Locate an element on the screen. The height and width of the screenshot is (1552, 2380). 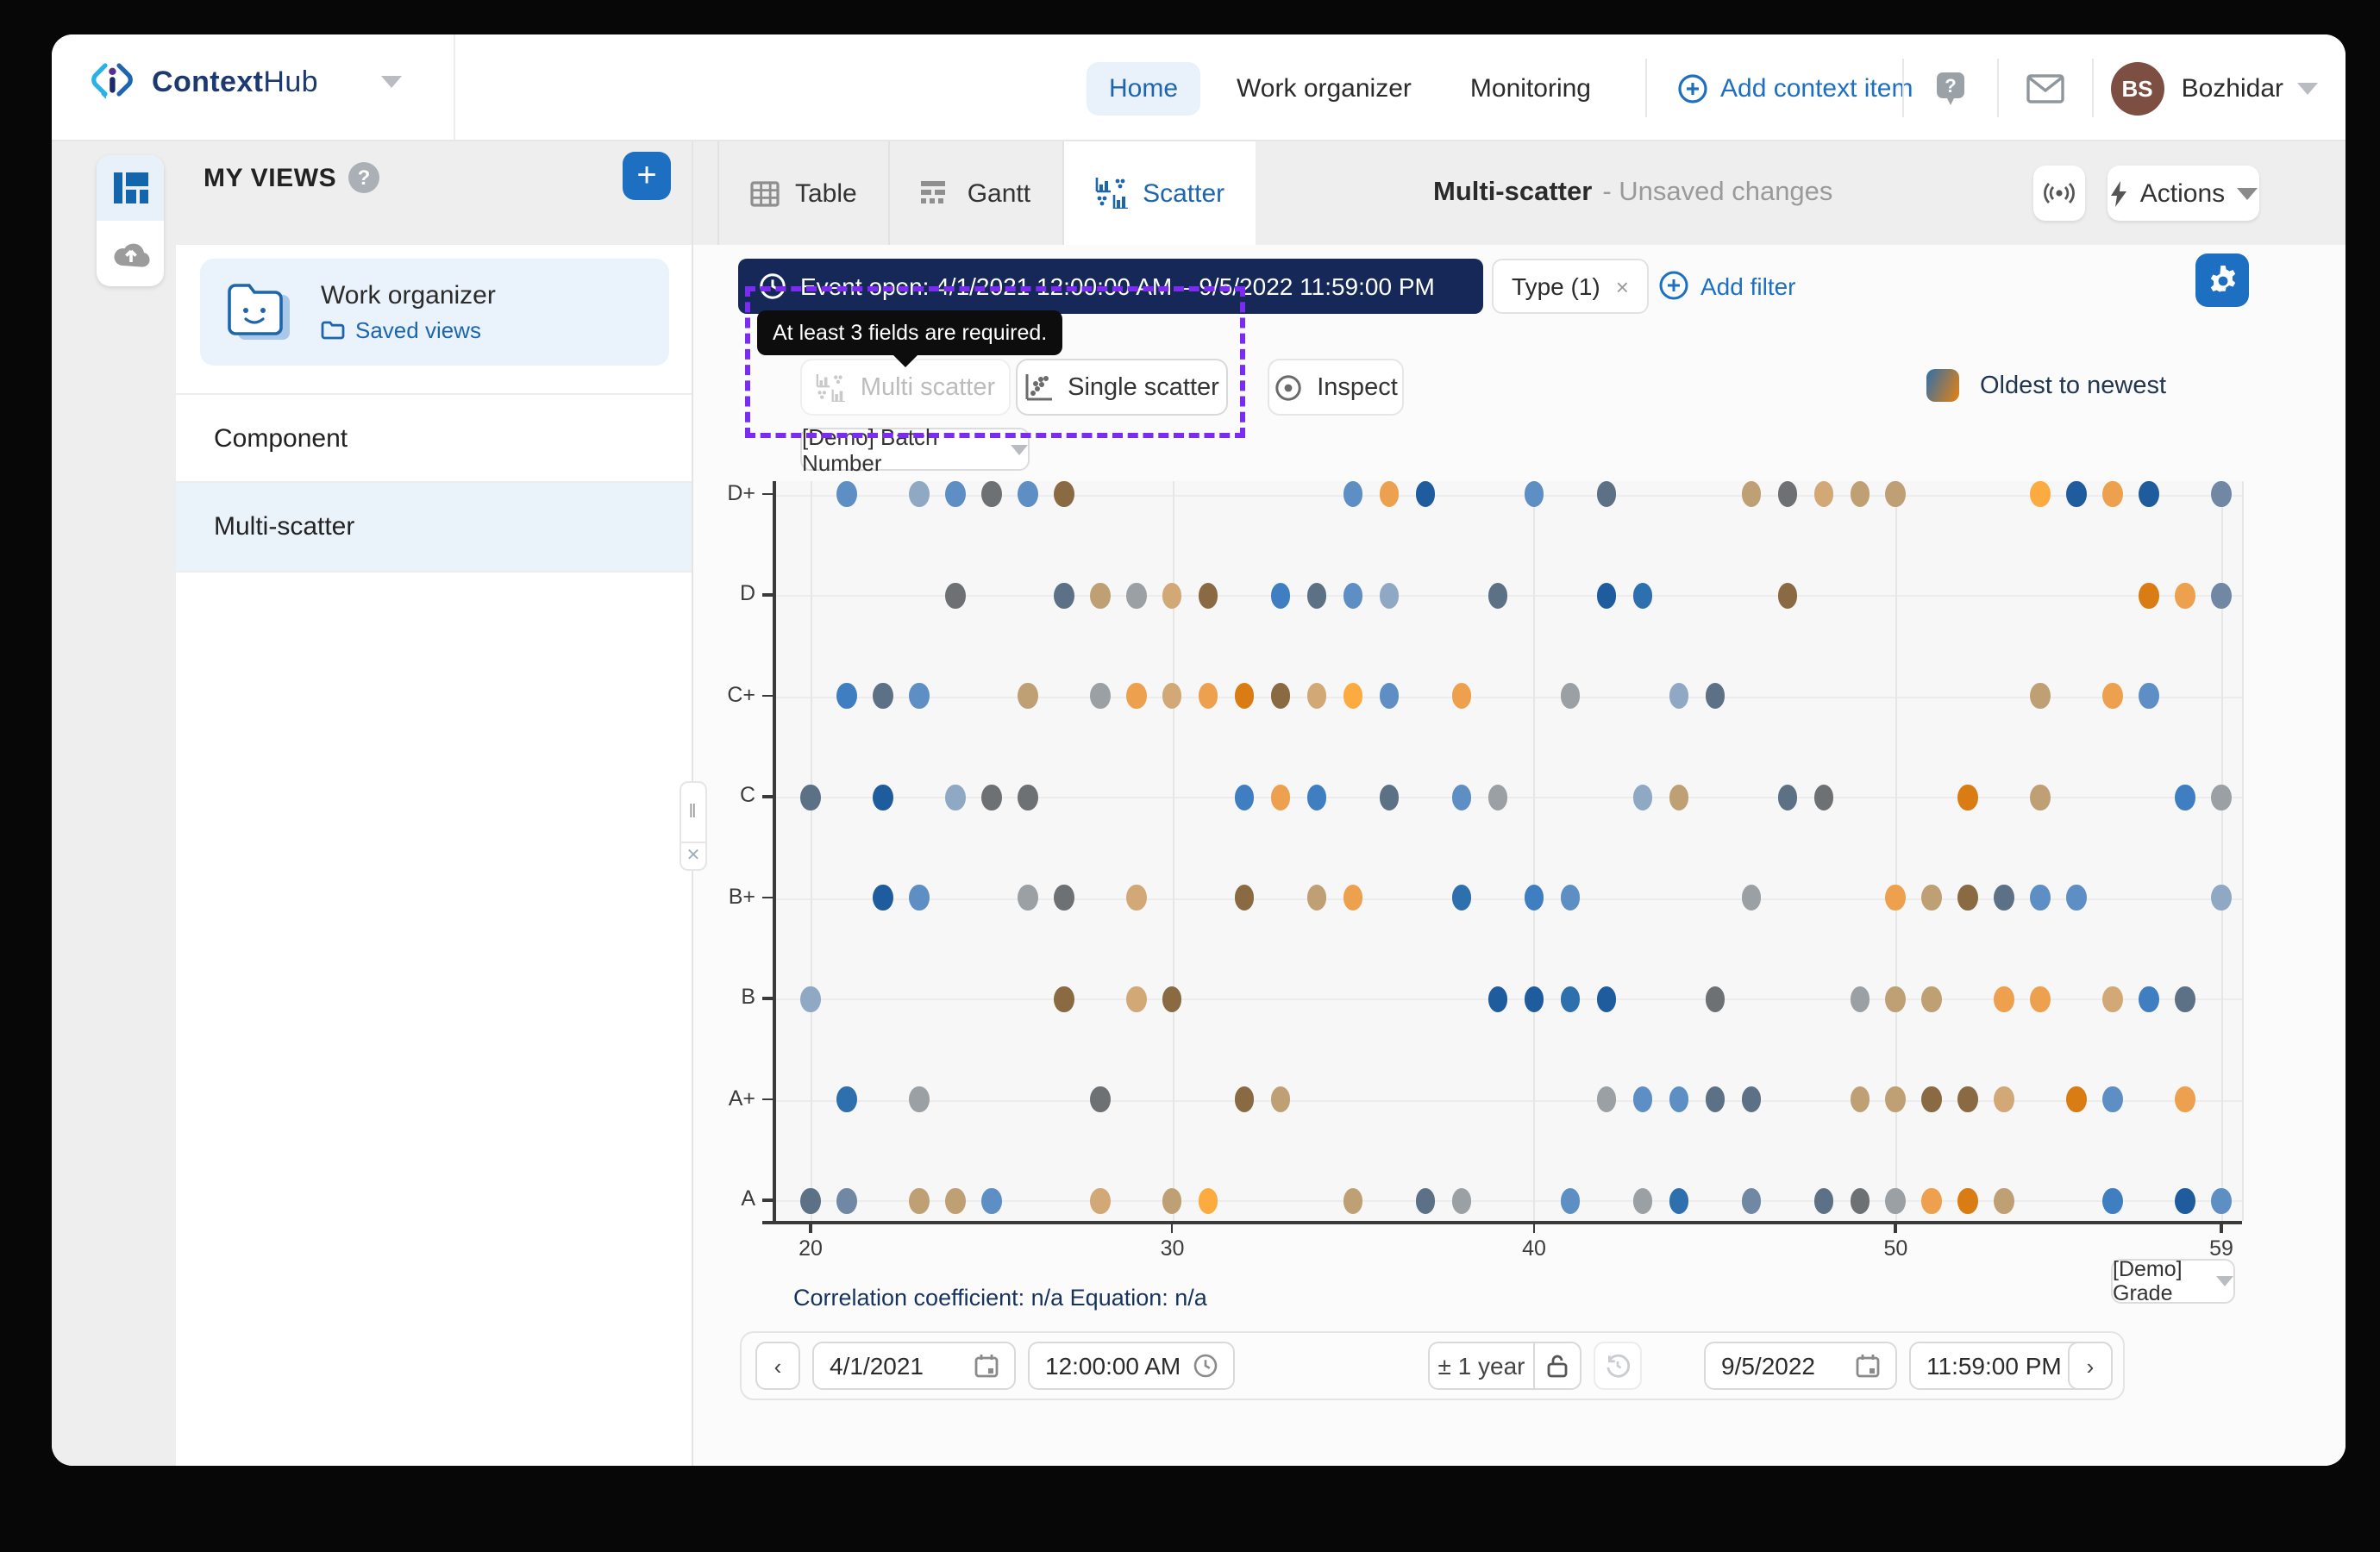
type-filter-pill: Type (1) × is located at coordinates (1571, 286).